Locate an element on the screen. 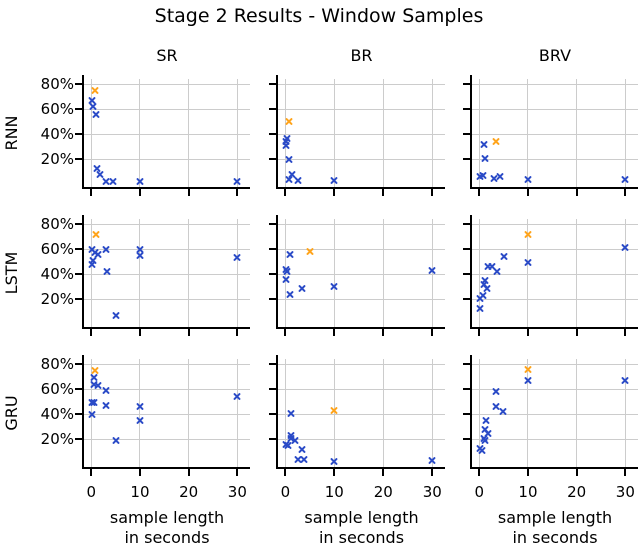 Image resolution: width=638 pixels, height=554 pixels. y-tick-label: 80% is located at coordinates (57, 364).